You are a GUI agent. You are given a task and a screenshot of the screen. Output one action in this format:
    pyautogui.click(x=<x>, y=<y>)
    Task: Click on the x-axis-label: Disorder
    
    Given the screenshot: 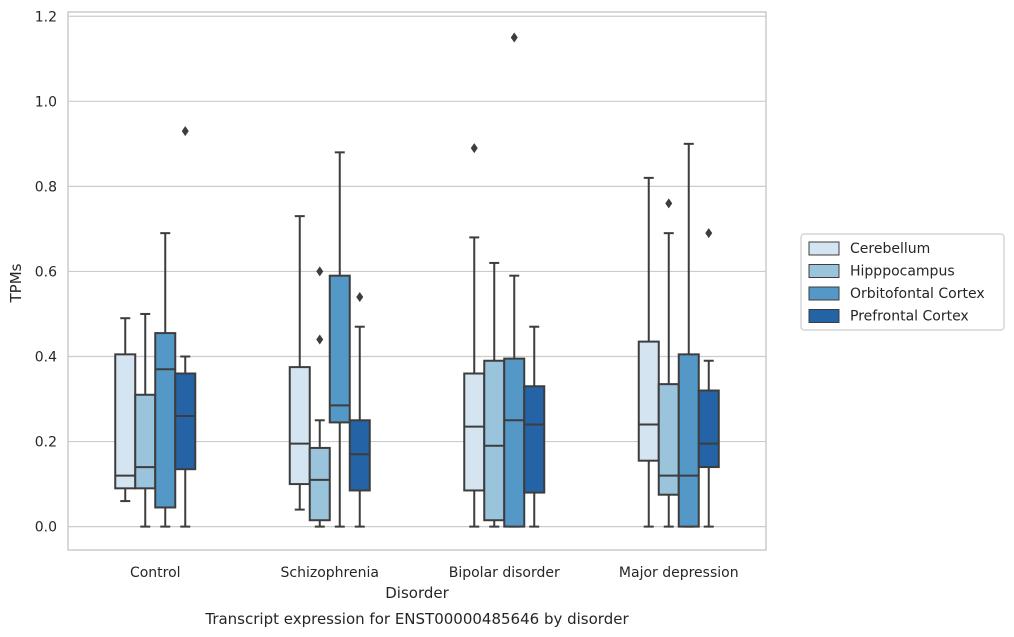 What is the action you would take?
    pyautogui.click(x=417, y=593)
    